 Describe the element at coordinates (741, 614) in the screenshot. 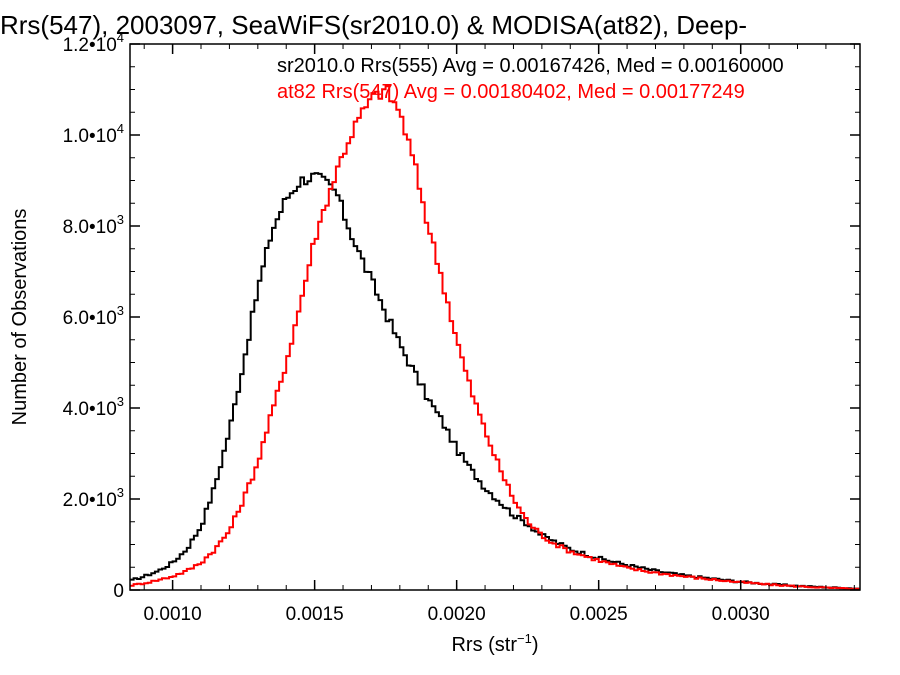

I see `x-tick-label: 0.0030` at that location.